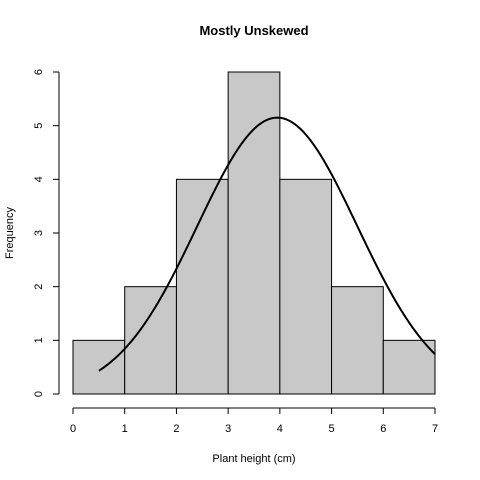 The image size is (480, 480). I want to click on y-tick-label-0: 0, so click(39, 394).